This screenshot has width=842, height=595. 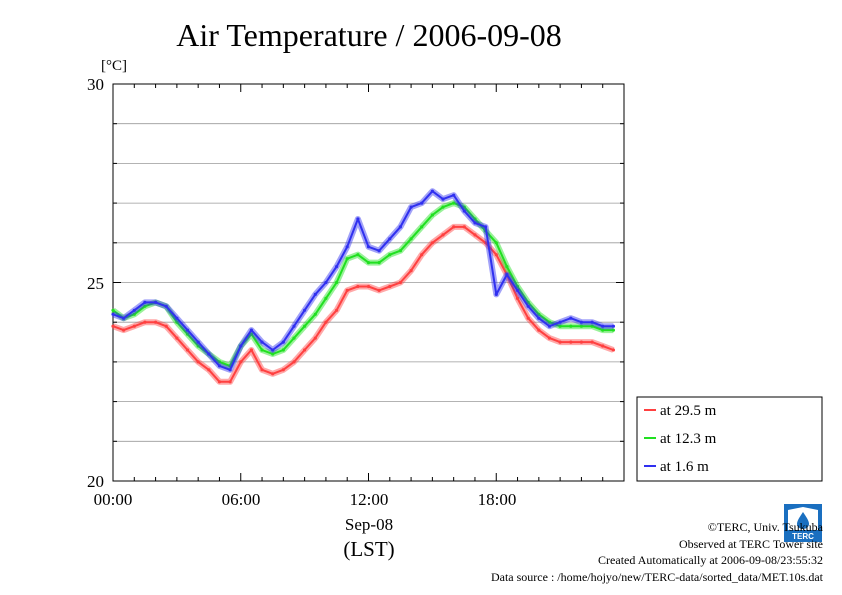 What do you see at coordinates (729, 439) in the screenshot?
I see `legend: at 29.5 m at 12.3 m at 1.6 m` at bounding box center [729, 439].